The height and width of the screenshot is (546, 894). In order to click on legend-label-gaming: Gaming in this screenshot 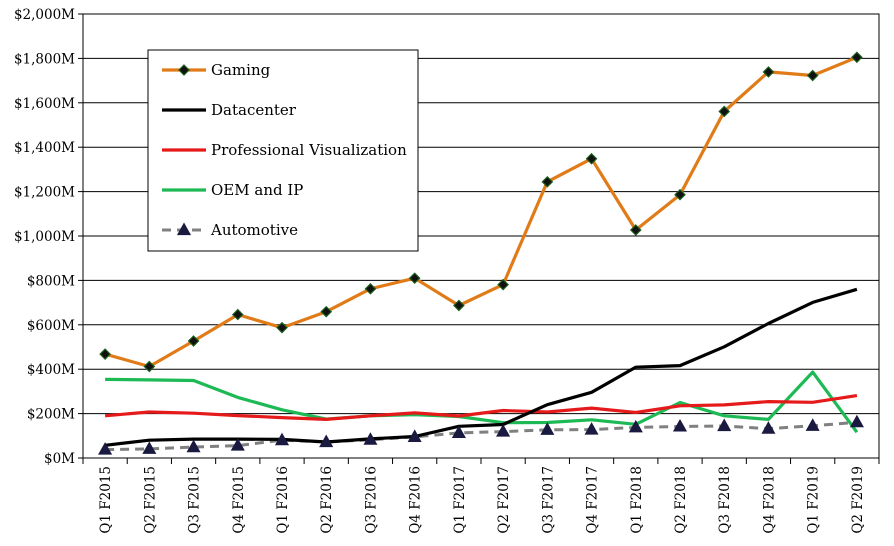, I will do `click(241, 70)`.